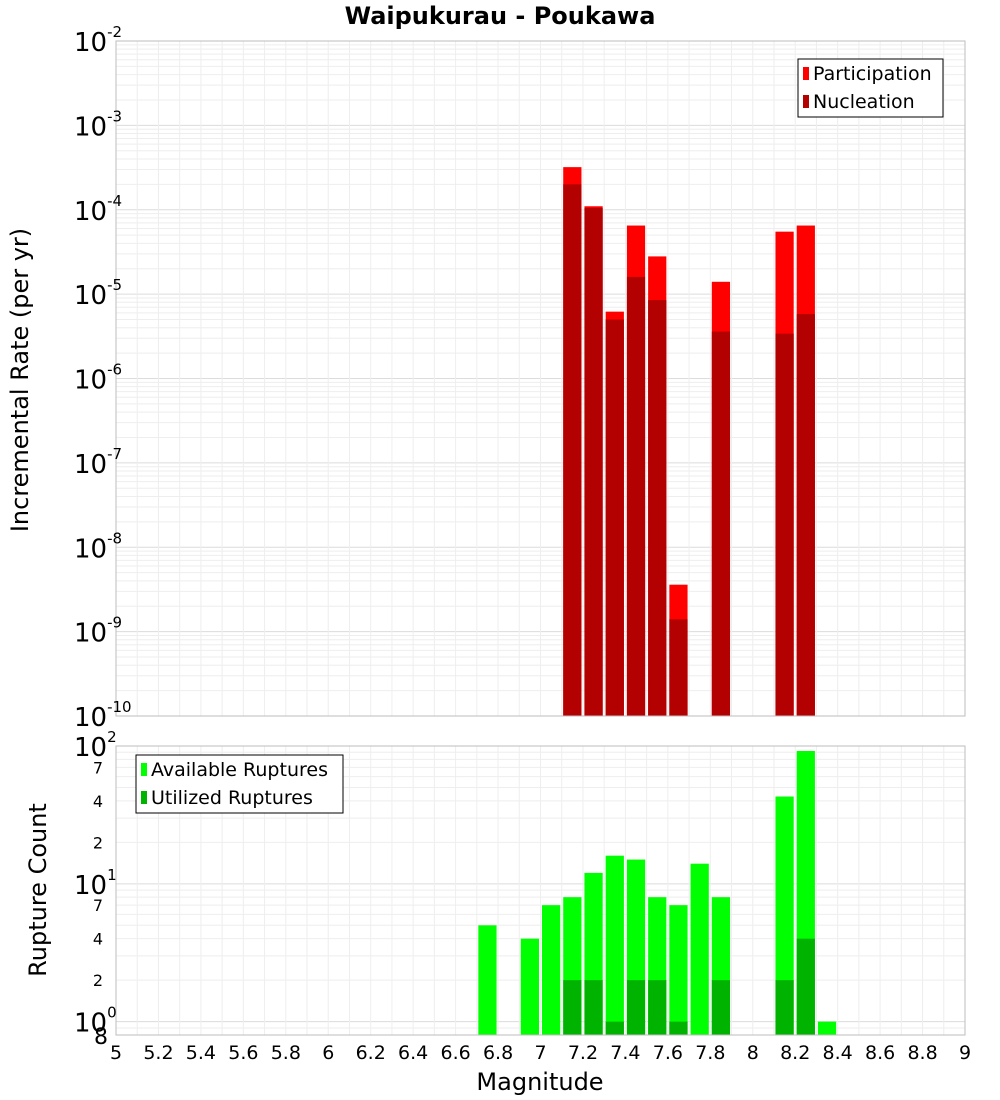 The width and height of the screenshot is (1000, 1100). I want to click on y-tick-label: 10⁻⁹, so click(98, 631).